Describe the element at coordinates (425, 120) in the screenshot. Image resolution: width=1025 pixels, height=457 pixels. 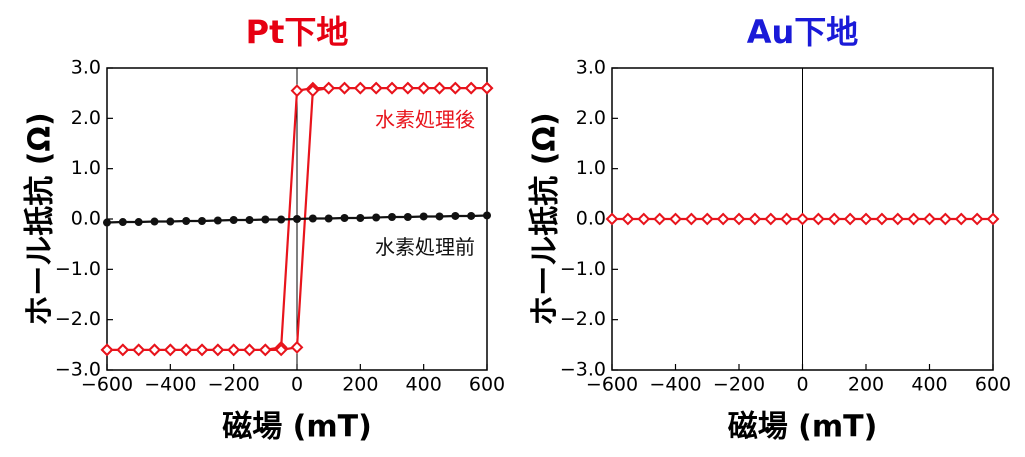
I see `series-label: 水素処理後` at that location.